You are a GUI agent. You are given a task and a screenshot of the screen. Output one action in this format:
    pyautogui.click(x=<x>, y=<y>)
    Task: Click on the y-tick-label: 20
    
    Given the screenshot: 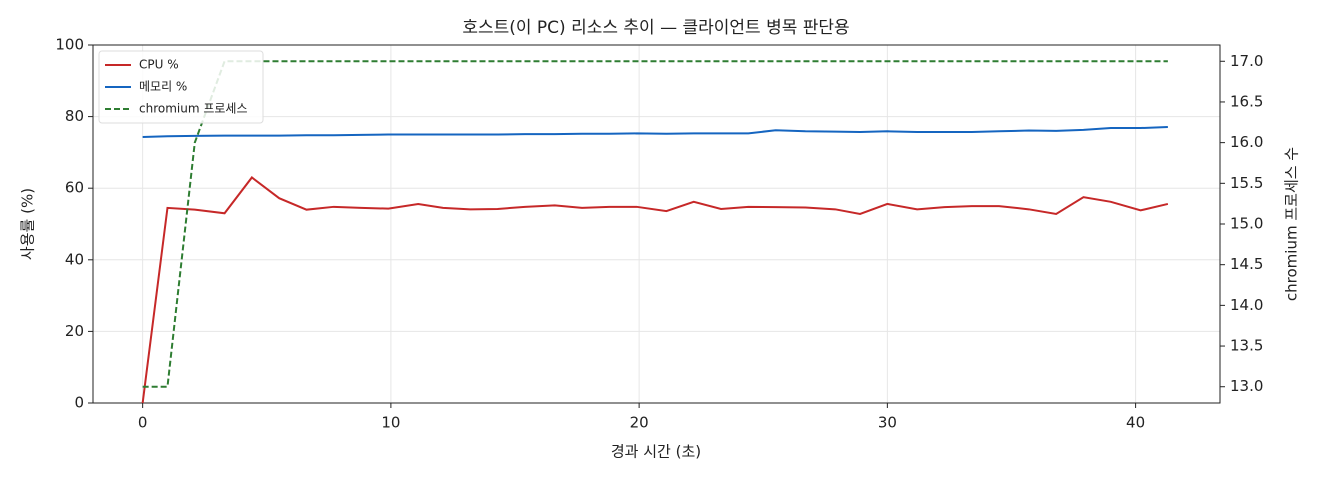 What is the action you would take?
    pyautogui.click(x=74, y=331)
    